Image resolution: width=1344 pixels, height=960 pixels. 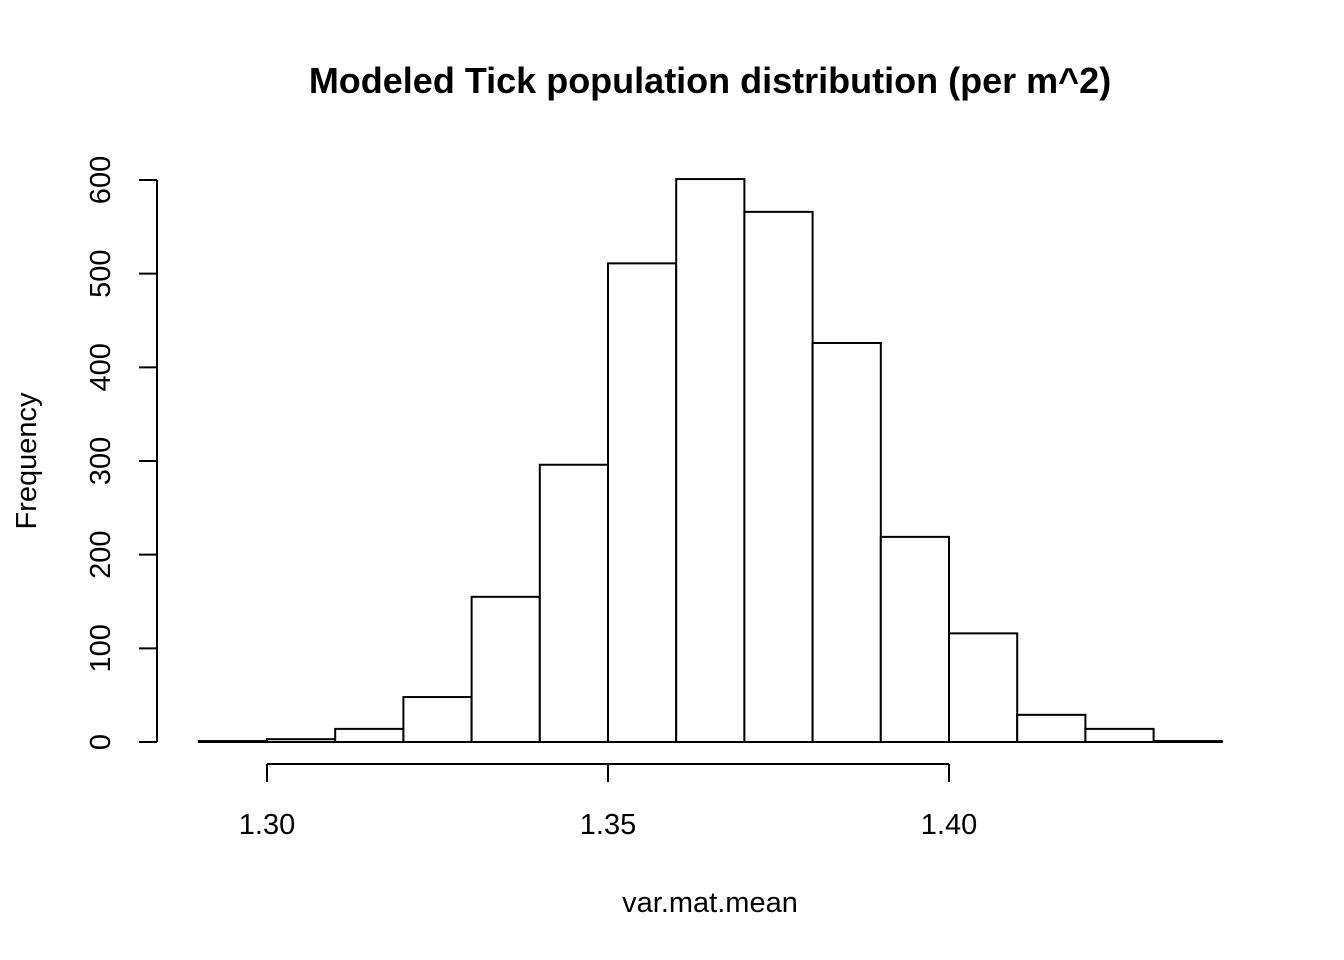 I want to click on y-tick-label: 300, so click(x=101, y=461).